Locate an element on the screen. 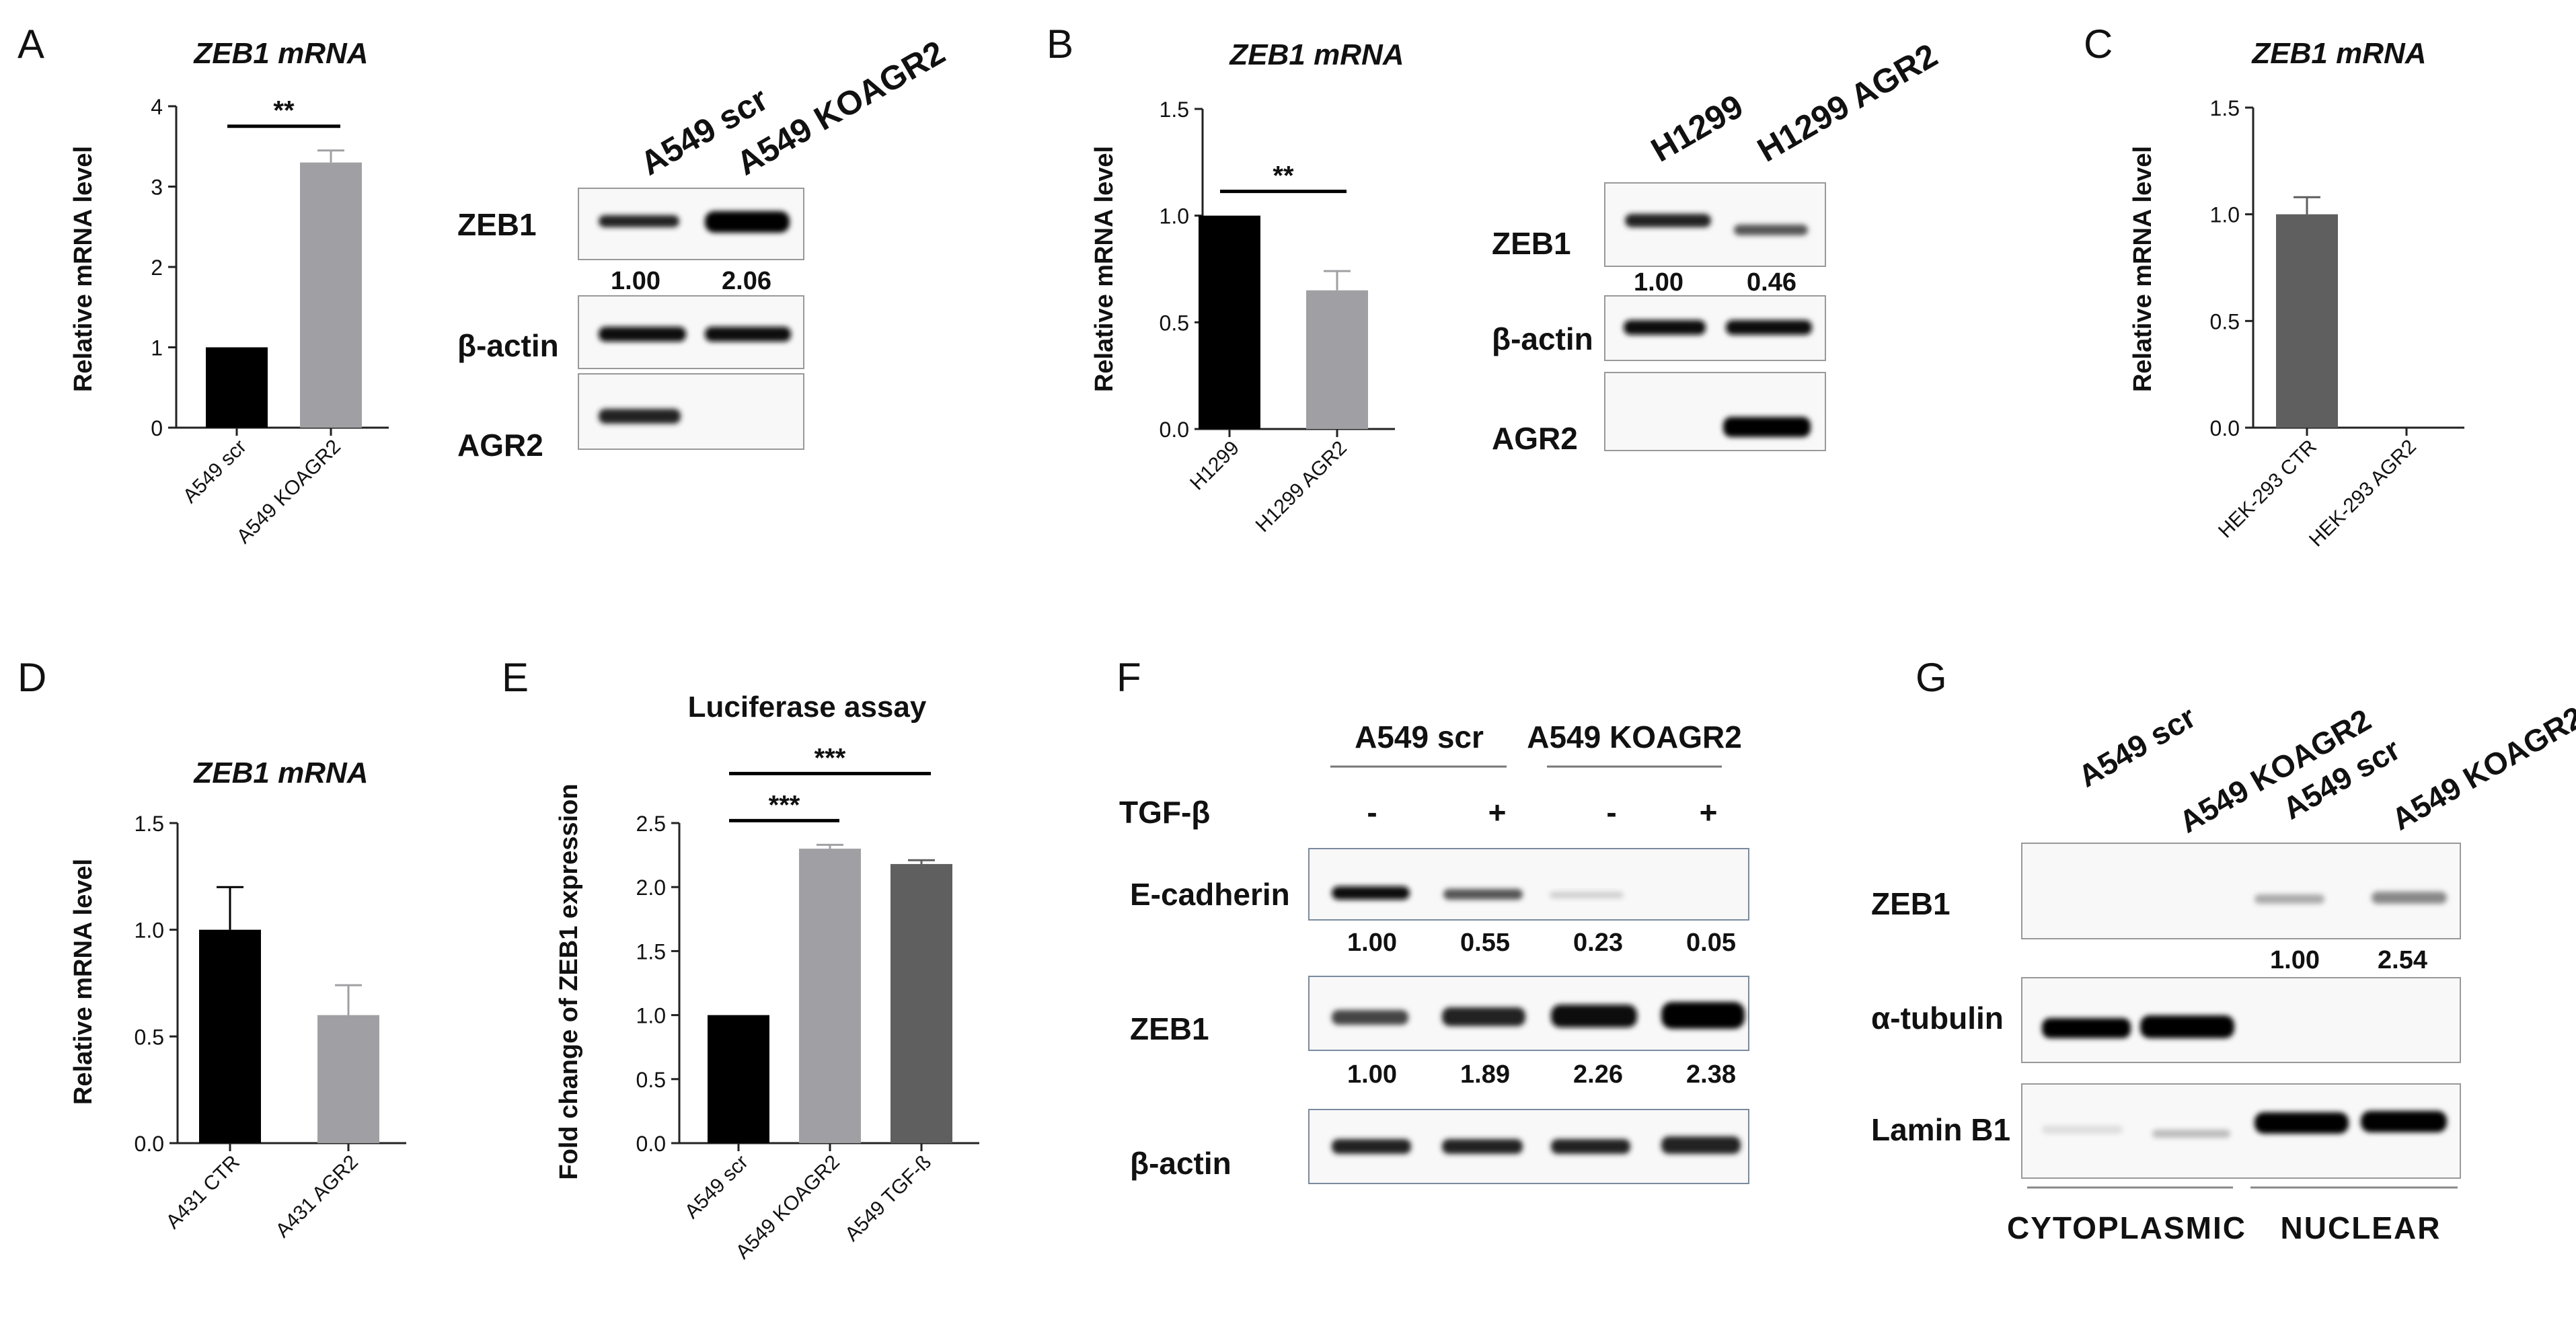  blot-b-quant: 0.46 is located at coordinates (1771, 282).